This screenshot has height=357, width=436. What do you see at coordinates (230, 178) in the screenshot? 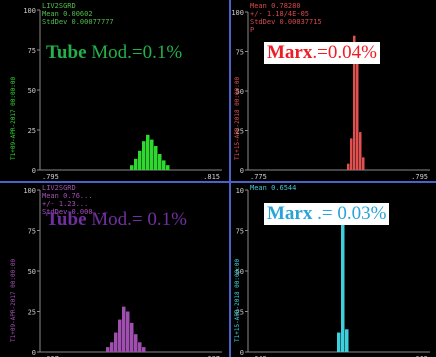
I see `vertical-divider` at bounding box center [230, 178].